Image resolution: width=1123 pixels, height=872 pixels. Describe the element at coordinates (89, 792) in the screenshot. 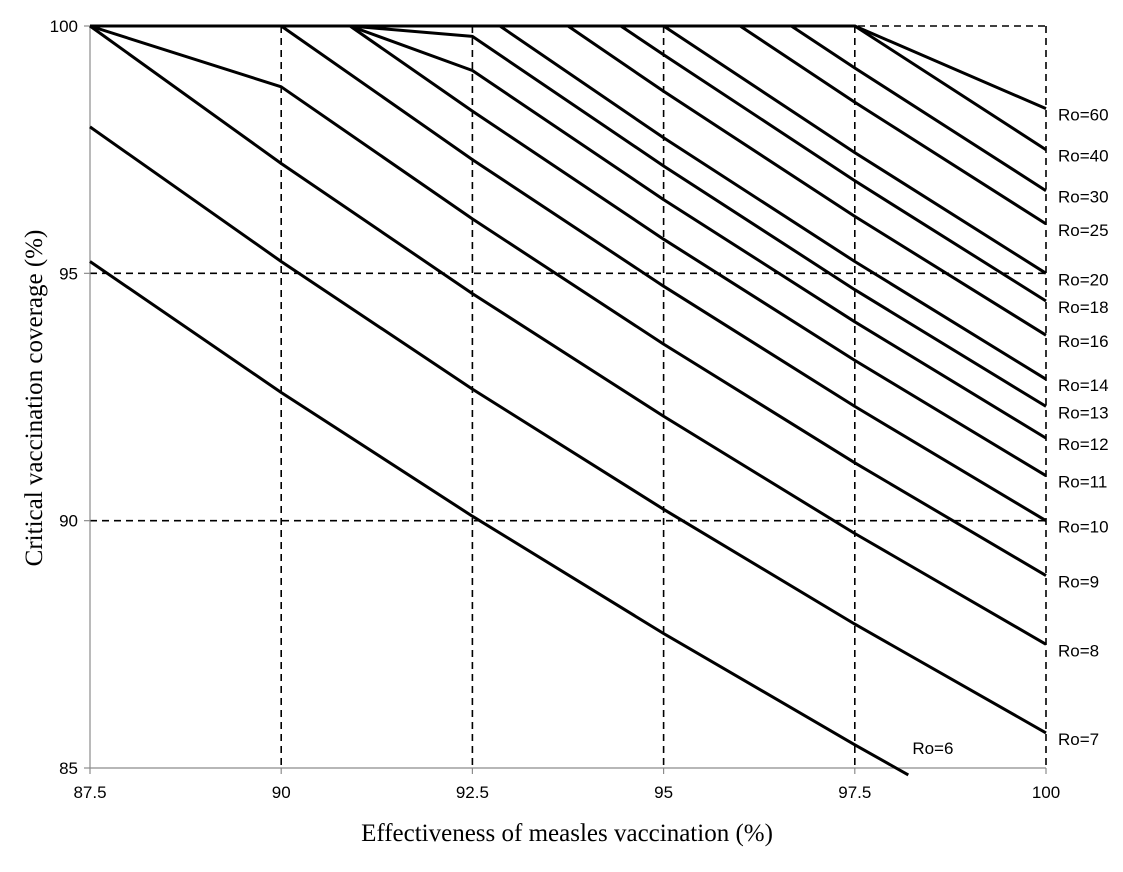

I see `x-tick-label: 87.5` at that location.